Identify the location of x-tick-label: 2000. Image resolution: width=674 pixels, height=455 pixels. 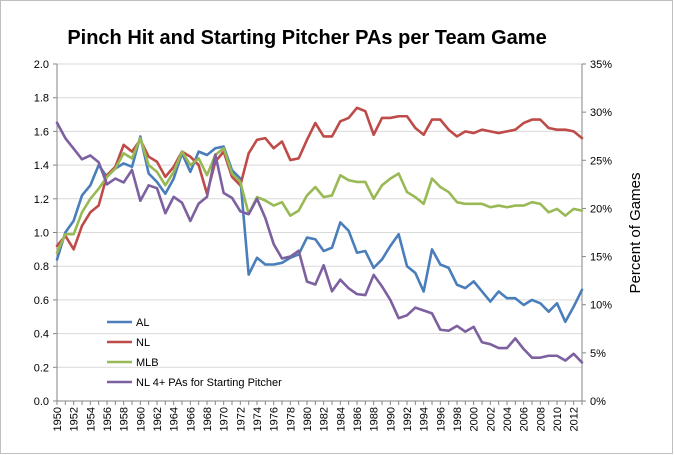
(475, 419).